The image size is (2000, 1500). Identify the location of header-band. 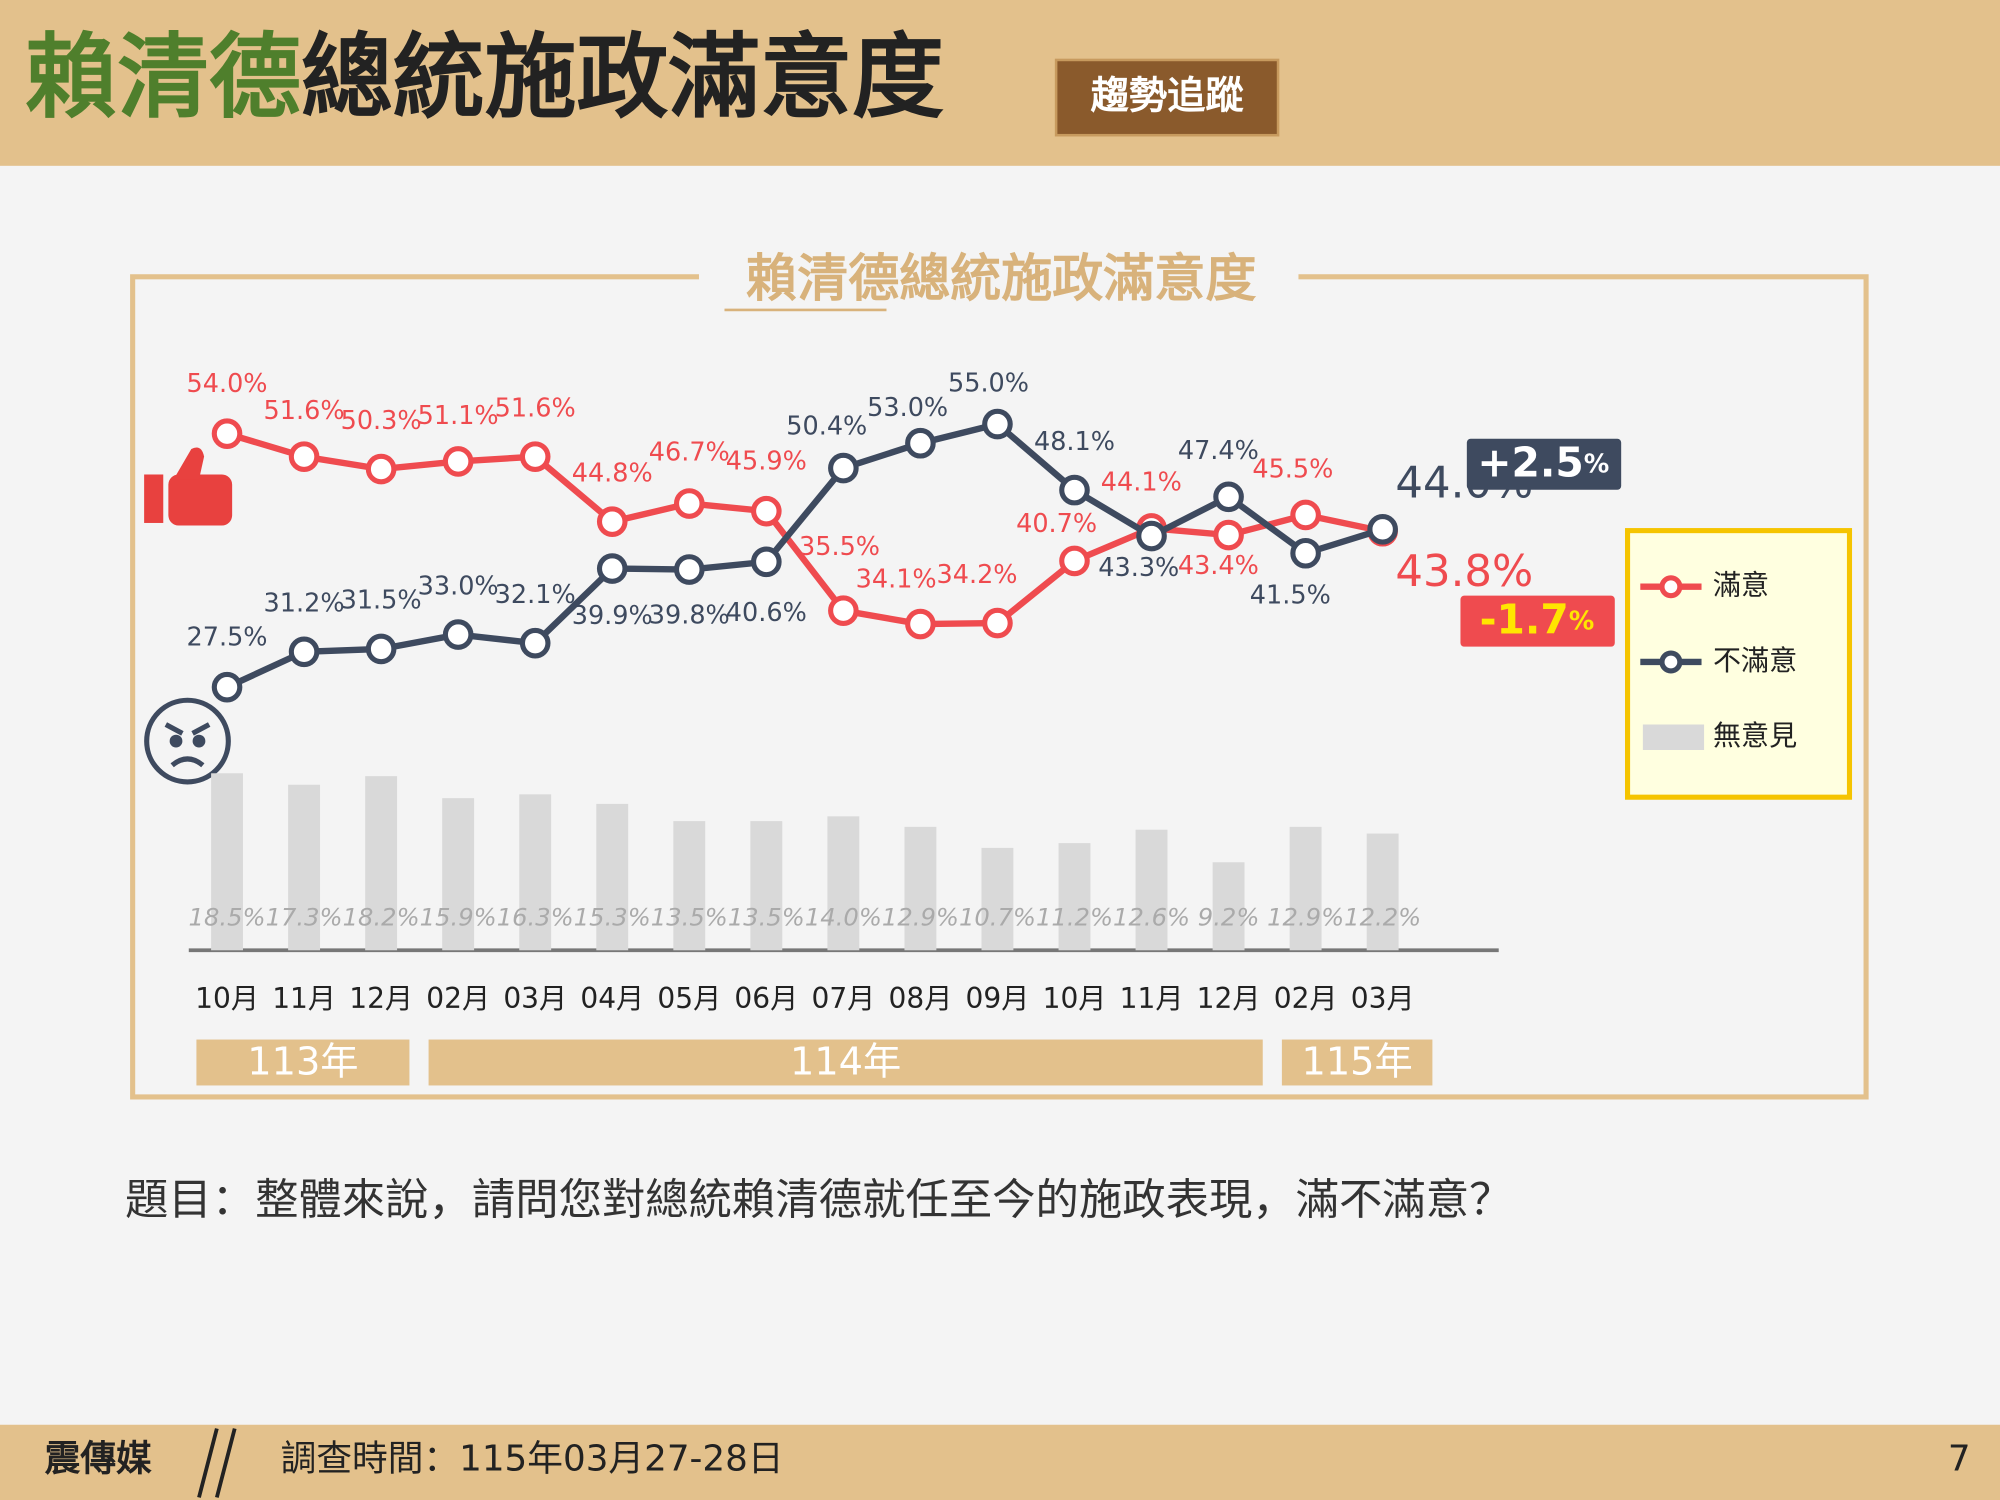
(1000, 83).